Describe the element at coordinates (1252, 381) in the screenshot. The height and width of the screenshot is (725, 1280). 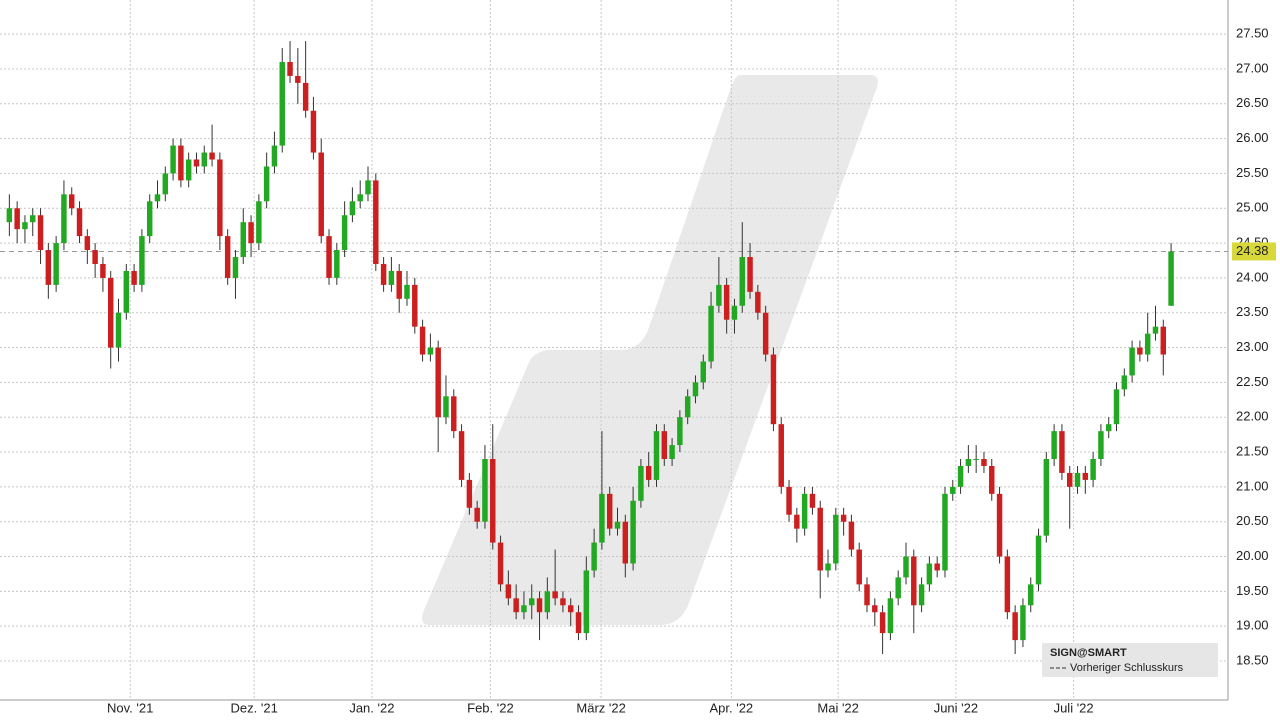
I see `y-tick-label: 22.50` at that location.